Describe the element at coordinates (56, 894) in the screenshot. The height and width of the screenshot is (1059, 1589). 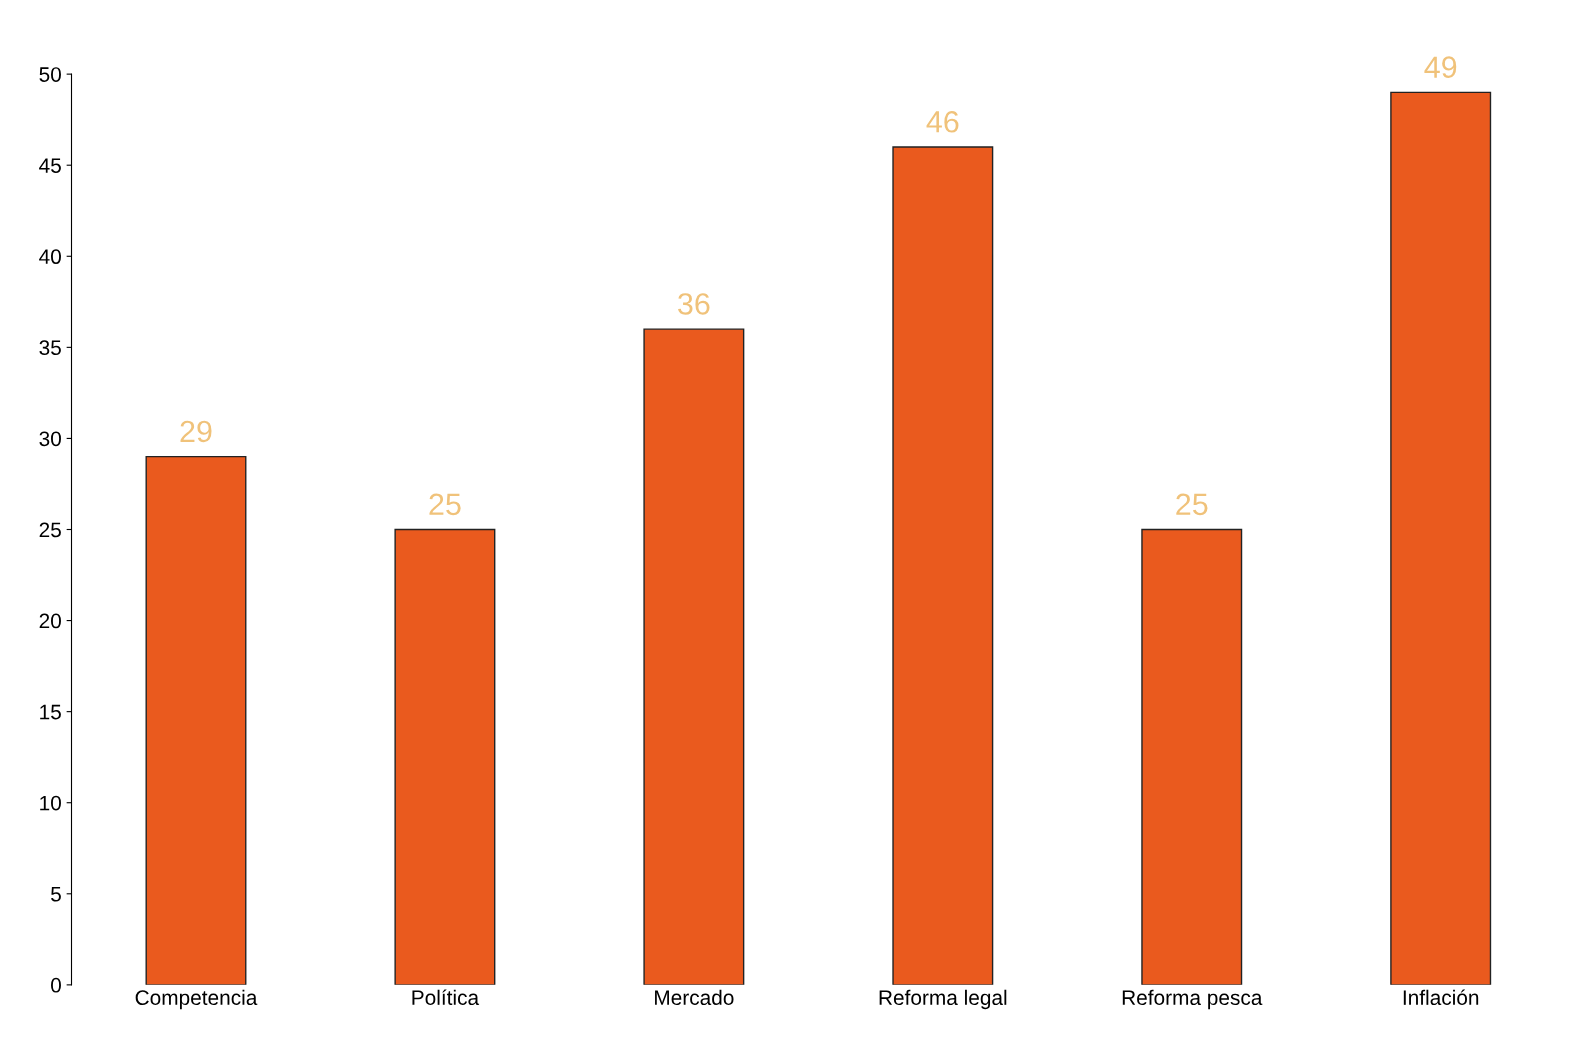
I see `y-tick-label: 5` at that location.